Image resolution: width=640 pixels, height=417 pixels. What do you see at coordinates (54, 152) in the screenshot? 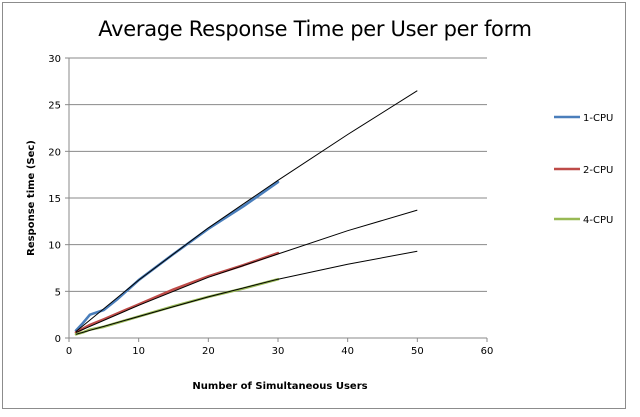
I see `y-tick-label: 20` at bounding box center [54, 152].